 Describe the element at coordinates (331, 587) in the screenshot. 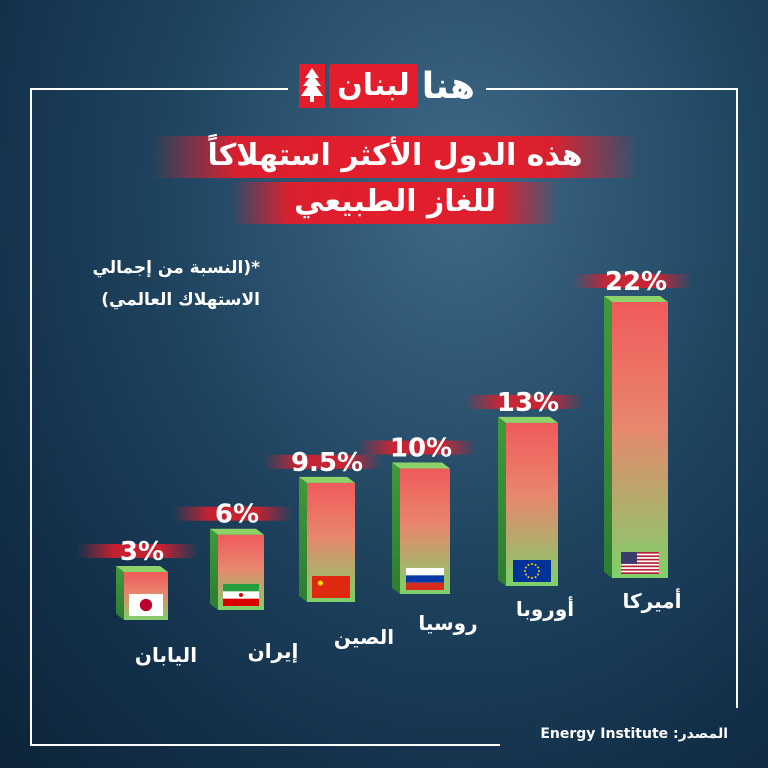

I see `china-red` at that location.